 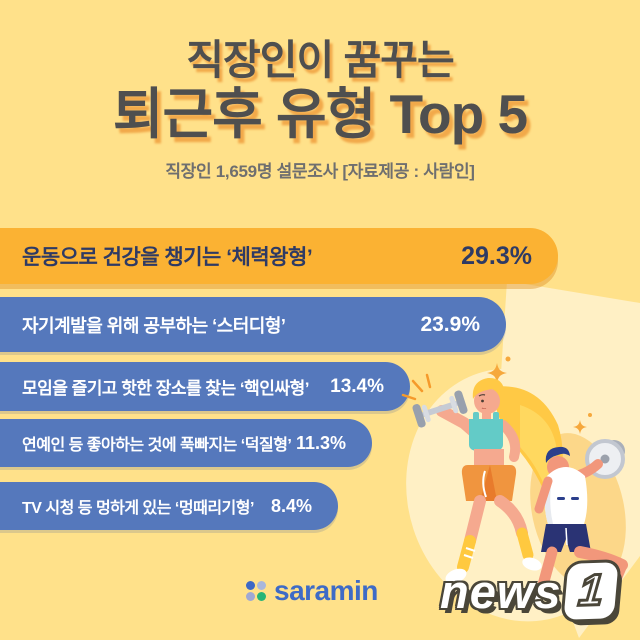 I want to click on bar-row: 모임을 즐기고 핫한 장소를 찾는 ‘핵인싸형’ 13.4%, so click(x=205, y=386).